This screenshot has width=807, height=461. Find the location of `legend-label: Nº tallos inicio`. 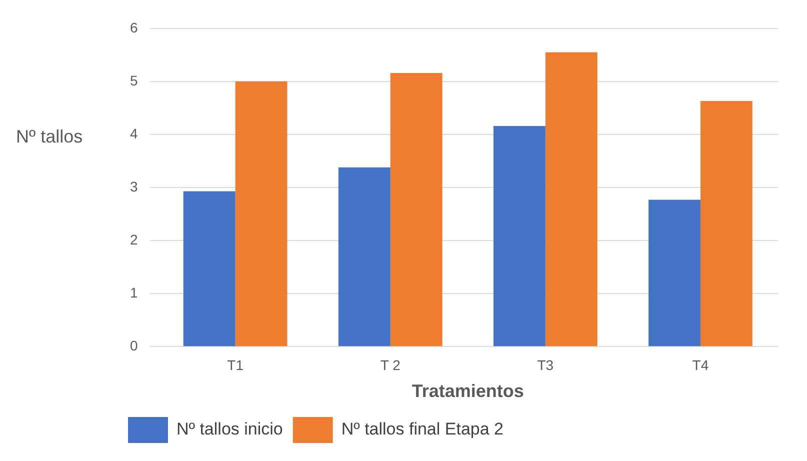

legend-label: Nº tallos inicio is located at coordinates (229, 429).